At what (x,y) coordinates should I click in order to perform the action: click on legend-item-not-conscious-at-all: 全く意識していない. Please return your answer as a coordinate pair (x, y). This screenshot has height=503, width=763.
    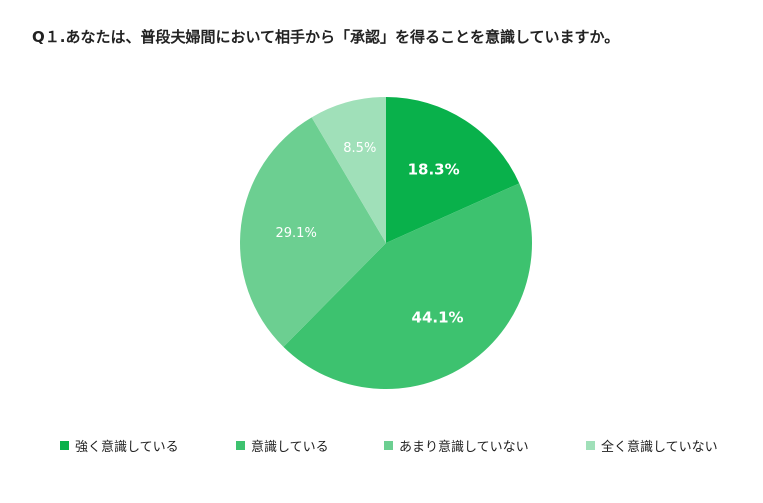
    Looking at the image, I should click on (652, 445).